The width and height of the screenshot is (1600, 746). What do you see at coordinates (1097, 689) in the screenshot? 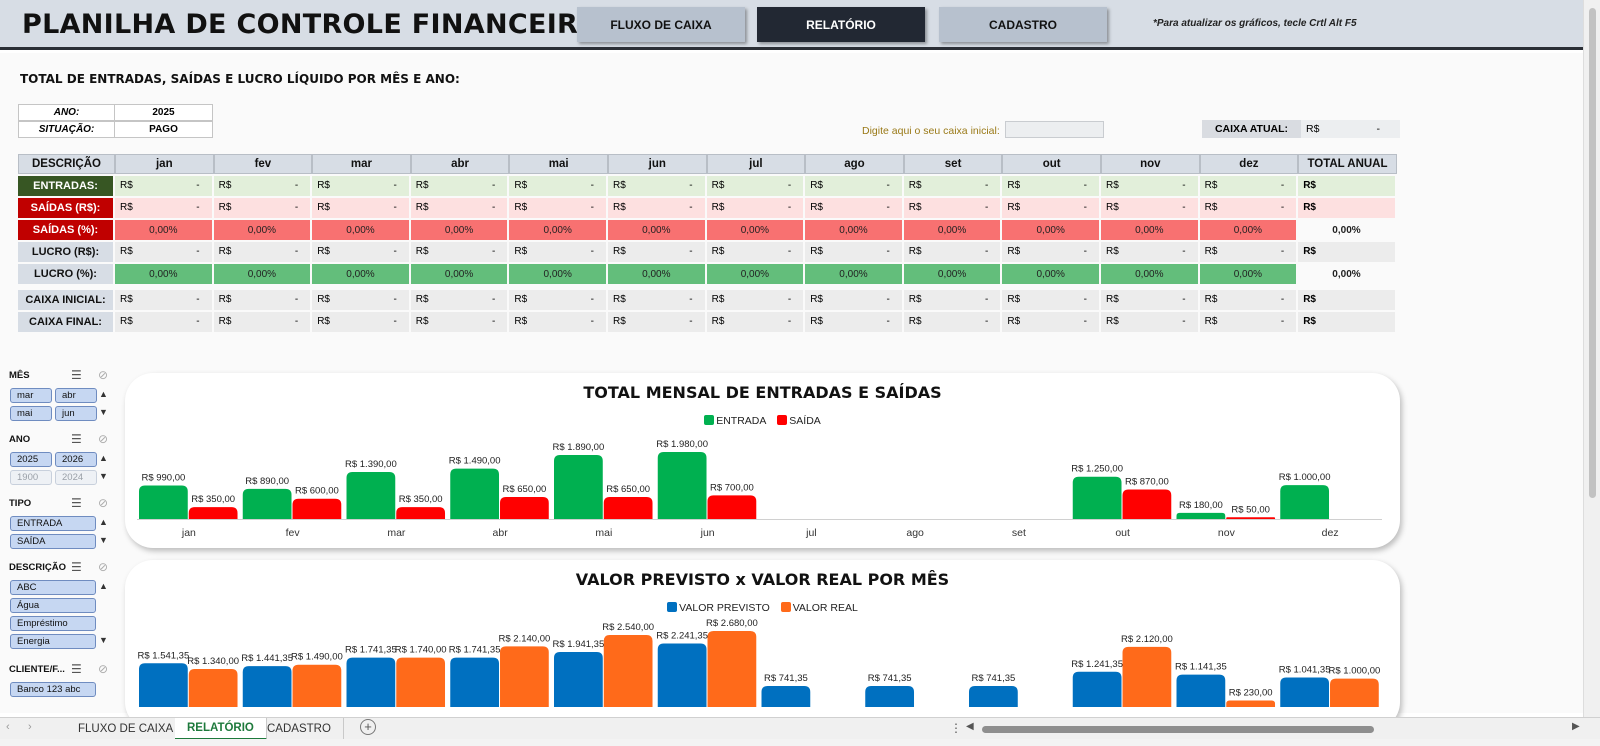
I see `bar-valor-previsto-out` at bounding box center [1097, 689].